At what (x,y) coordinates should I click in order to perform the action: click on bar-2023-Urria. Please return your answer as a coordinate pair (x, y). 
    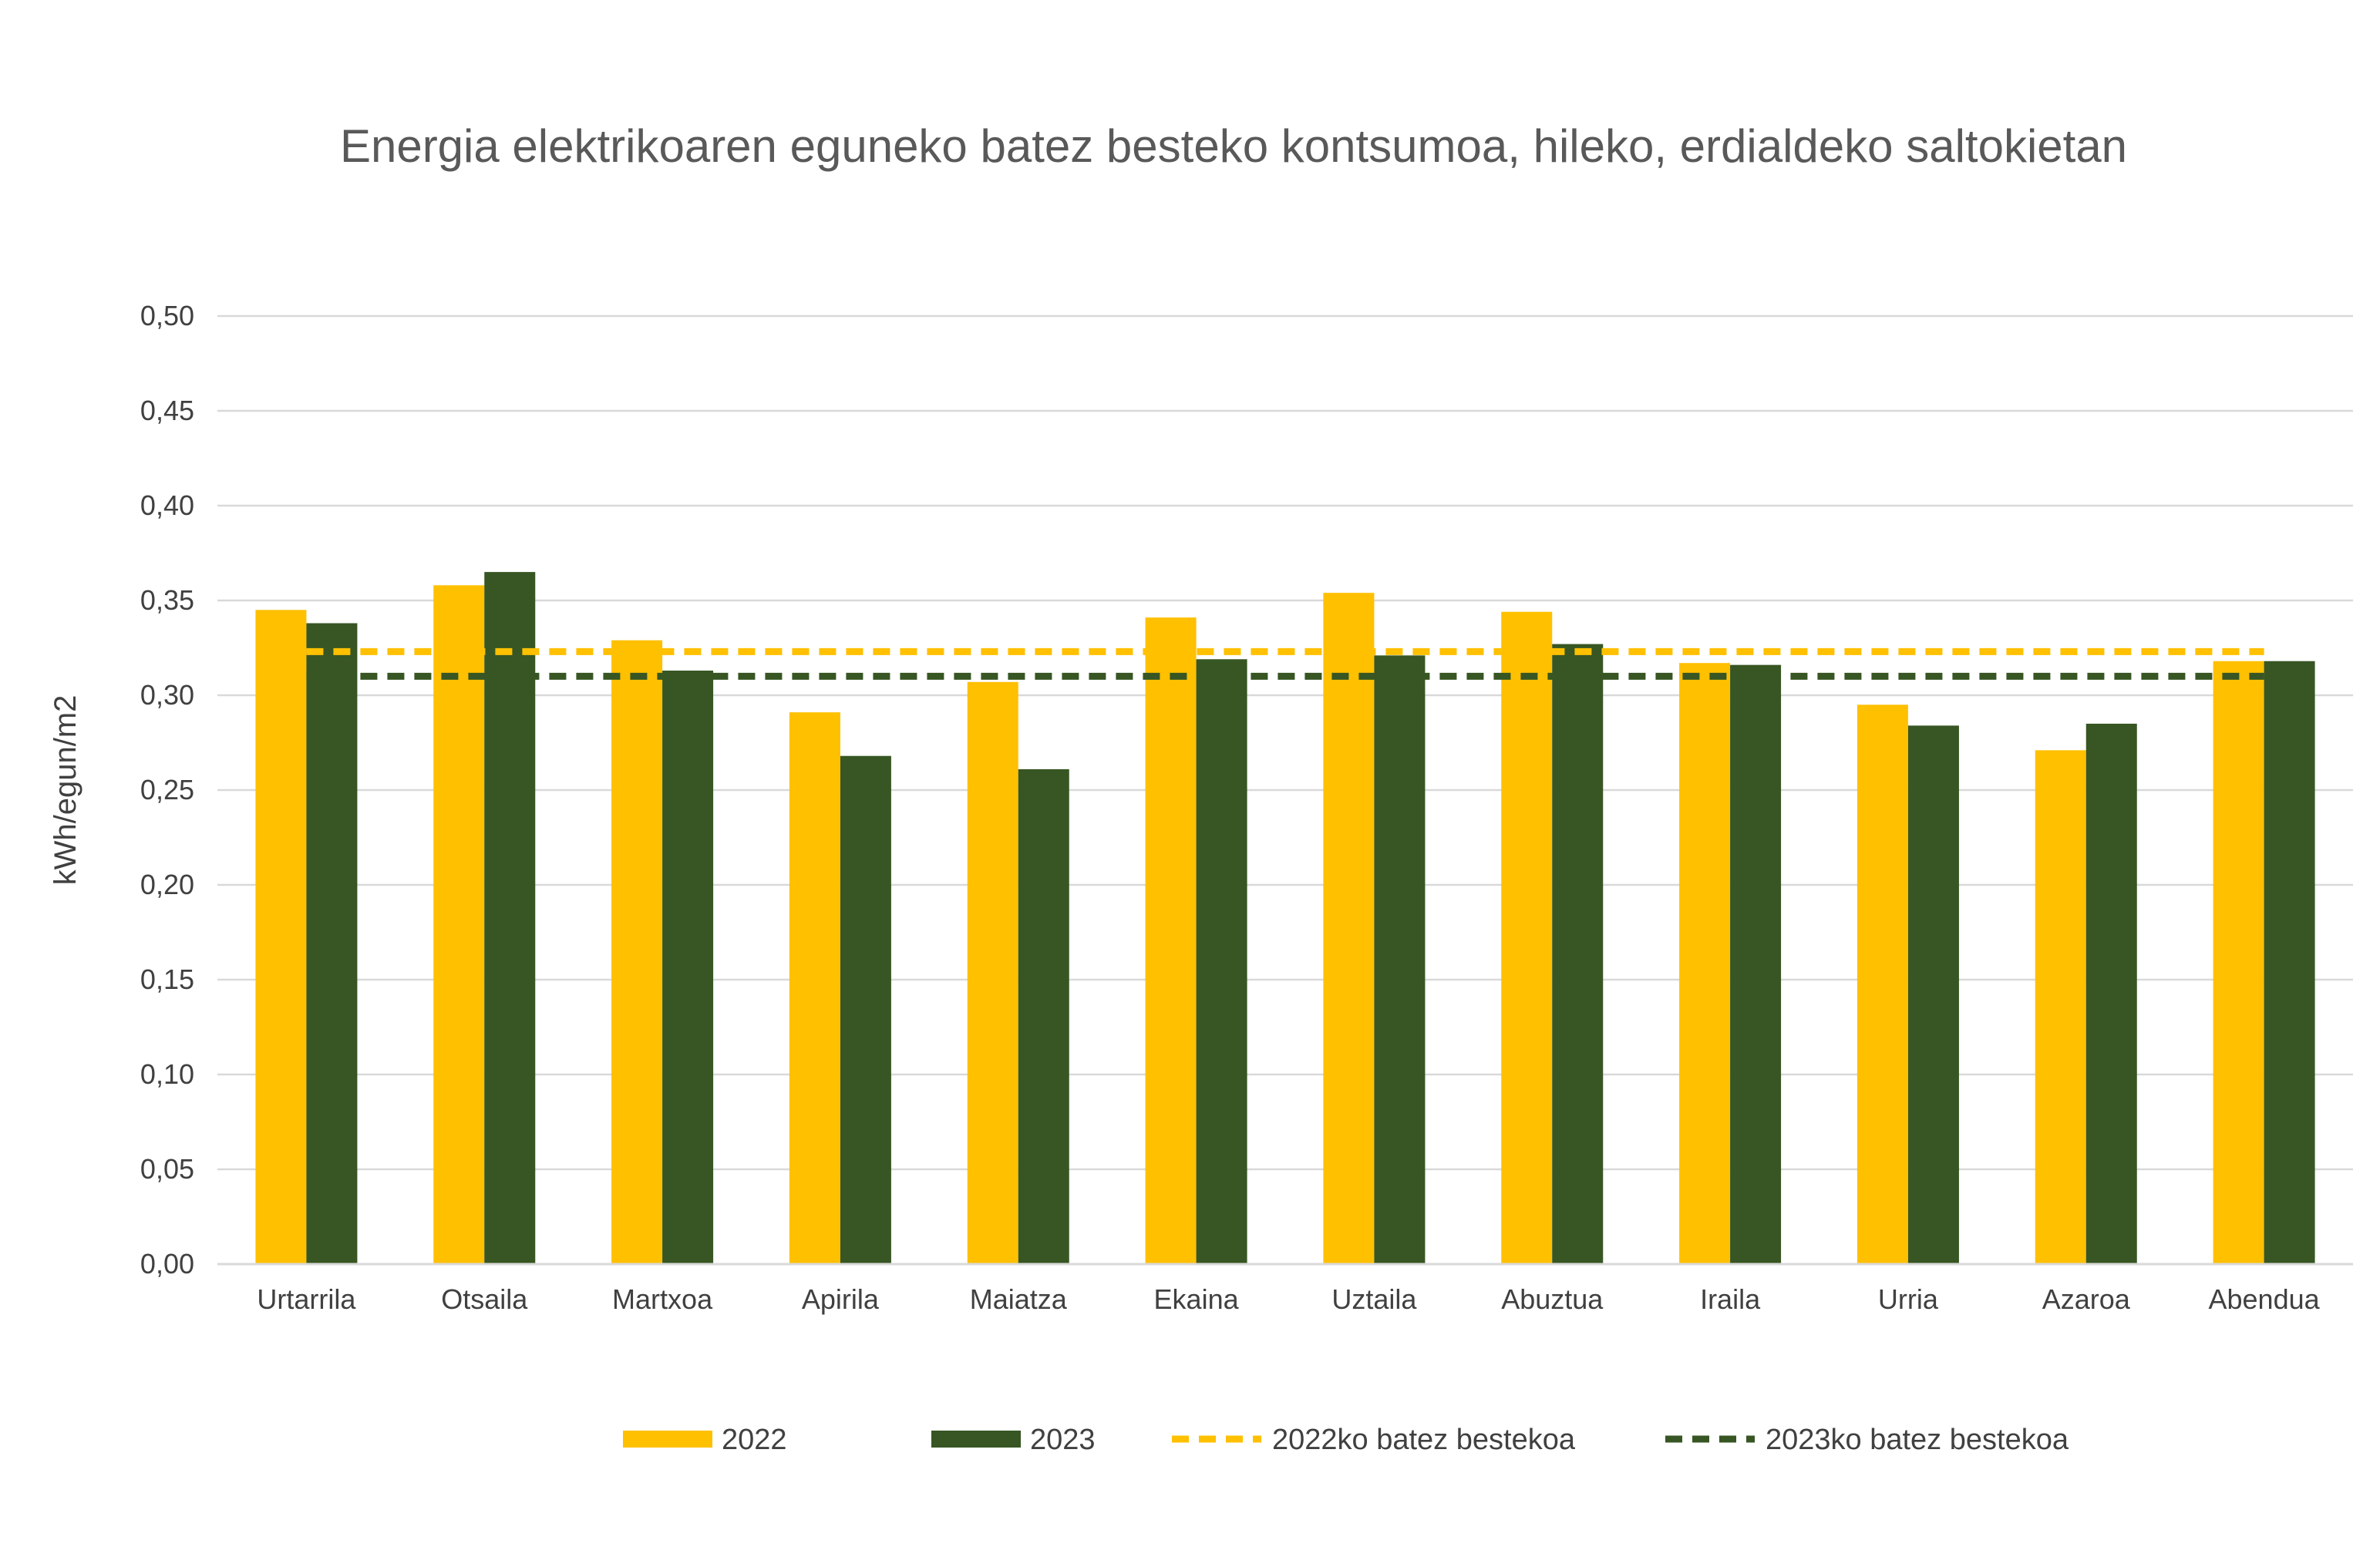
    Looking at the image, I should click on (1933, 994).